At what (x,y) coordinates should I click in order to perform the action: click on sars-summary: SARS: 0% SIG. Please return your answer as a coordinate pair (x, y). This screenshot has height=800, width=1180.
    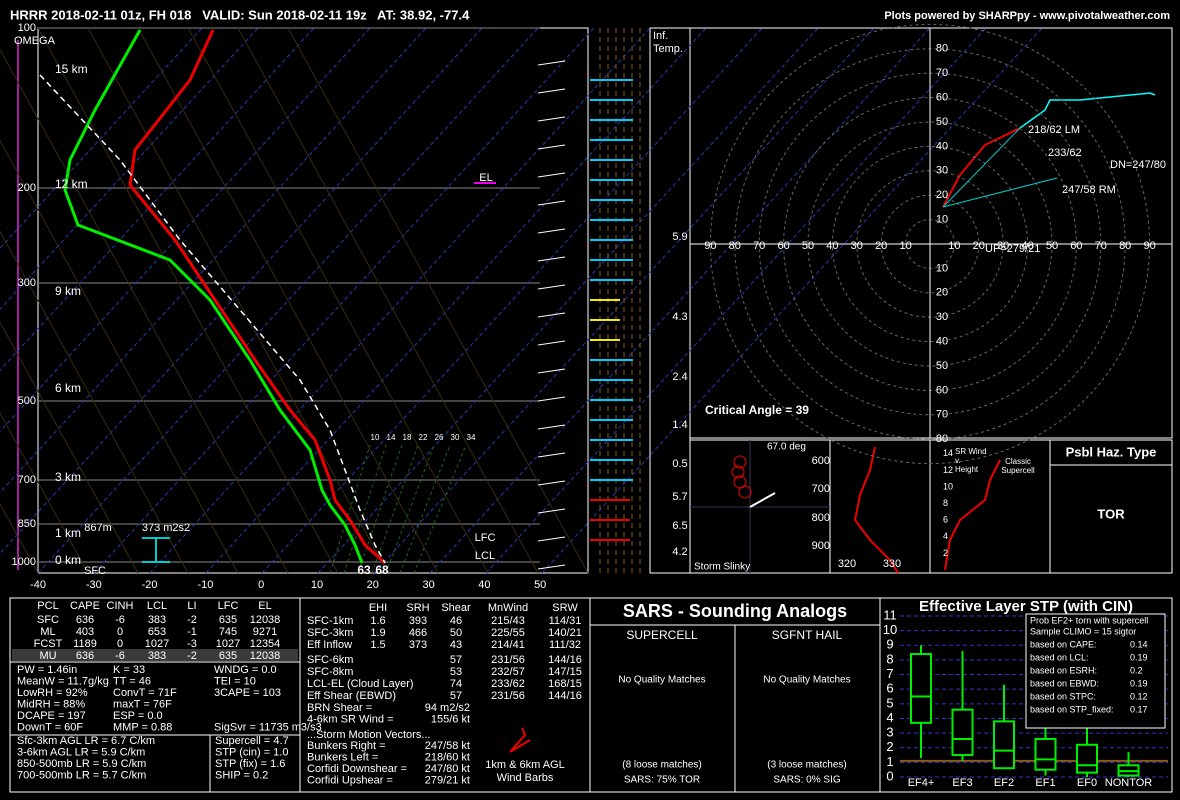
    Looking at the image, I should click on (806, 780).